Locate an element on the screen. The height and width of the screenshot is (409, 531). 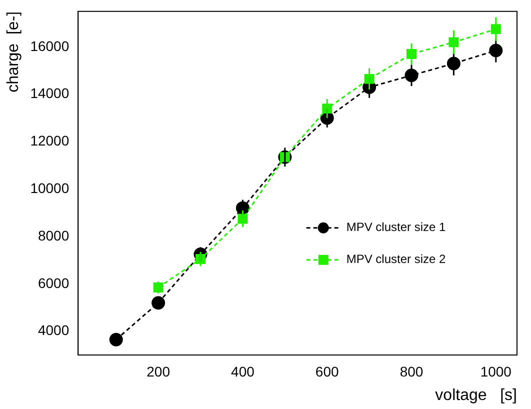
x-axis-title: voltage [s] is located at coordinates (476, 395).